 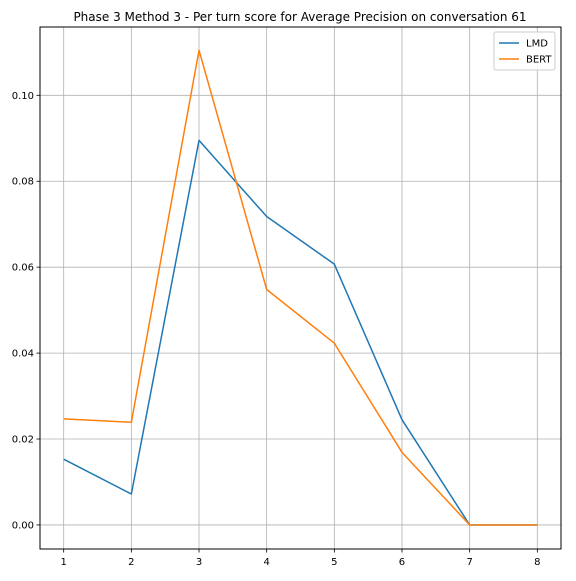 What do you see at coordinates (266, 562) in the screenshot?
I see `x-tick-label: 4` at bounding box center [266, 562].